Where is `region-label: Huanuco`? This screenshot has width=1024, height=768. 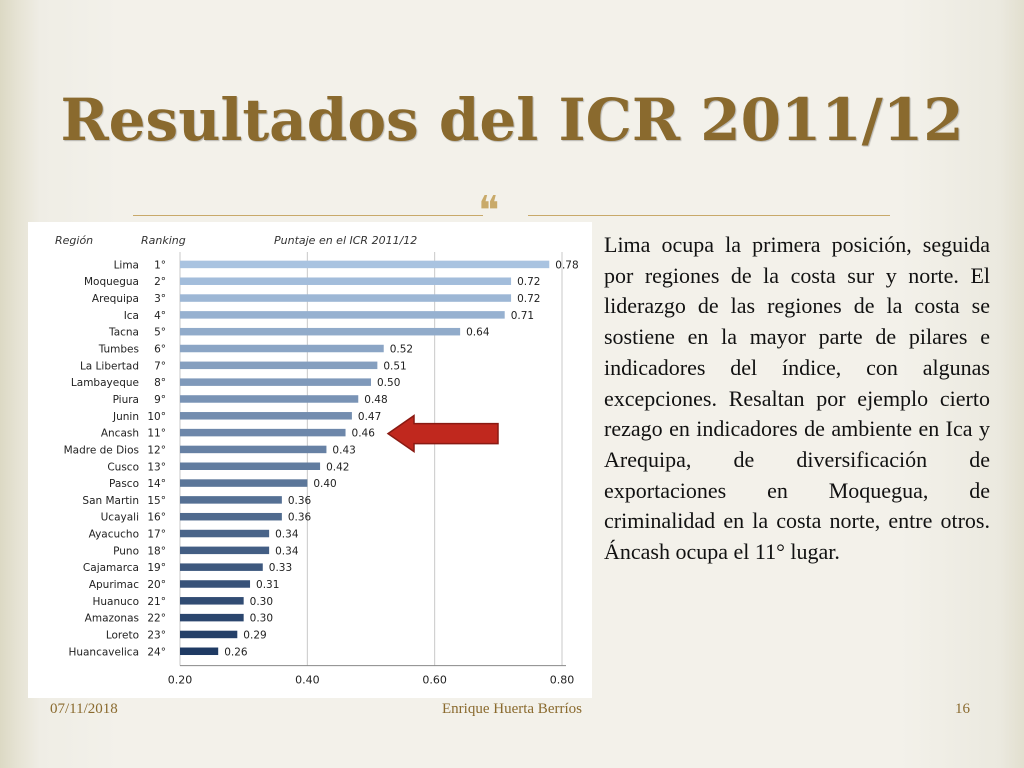
region-label: Huanuco is located at coordinates (116, 602).